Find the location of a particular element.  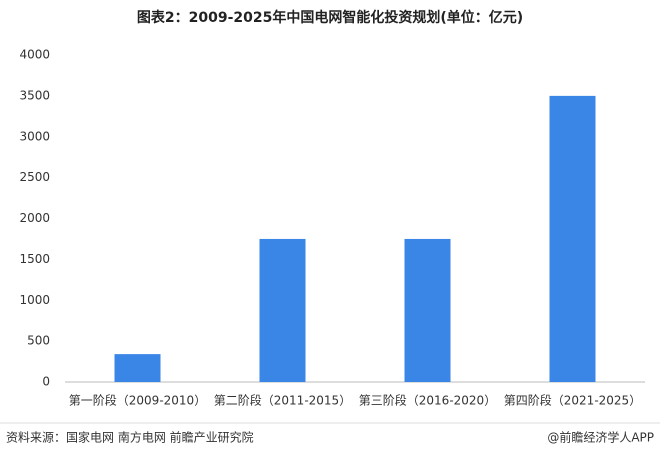

y-tick-label: 1000 is located at coordinates (34, 300).